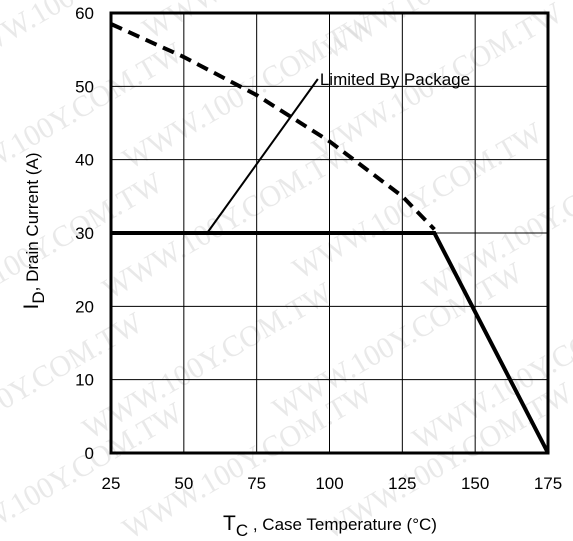 The width and height of the screenshot is (573, 541). Describe the element at coordinates (84, 306) in the screenshot. I see `y-tick-label: 20` at that location.